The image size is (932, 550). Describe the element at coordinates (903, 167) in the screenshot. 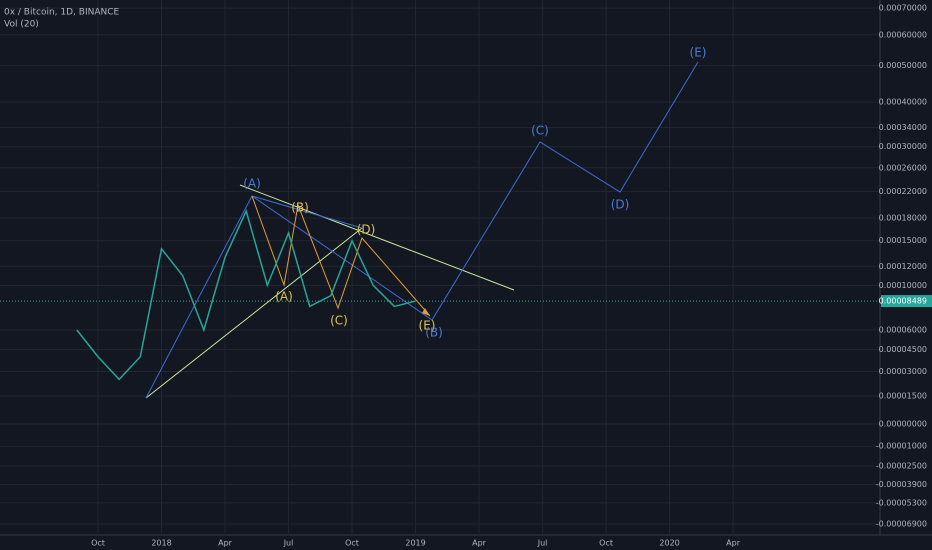

I see `y-tick-label: 0.00026000` at that location.